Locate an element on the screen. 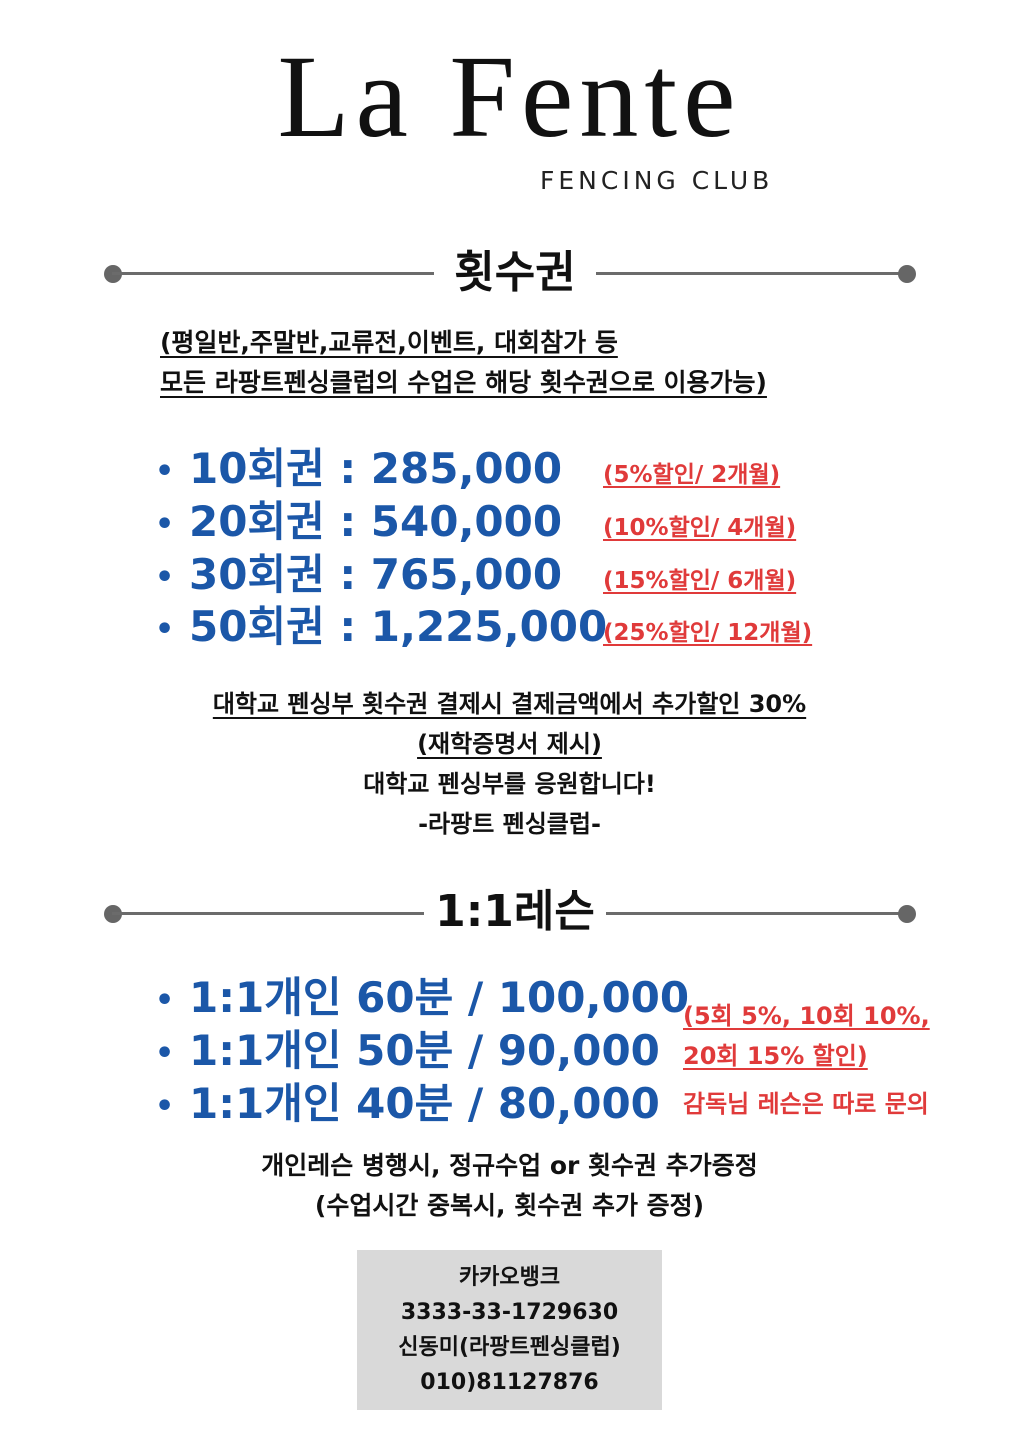 This screenshot has height=1440, width=1019. lesson-item-40: • 1:1개인 40분 / 80,000 is located at coordinates (407, 1103).